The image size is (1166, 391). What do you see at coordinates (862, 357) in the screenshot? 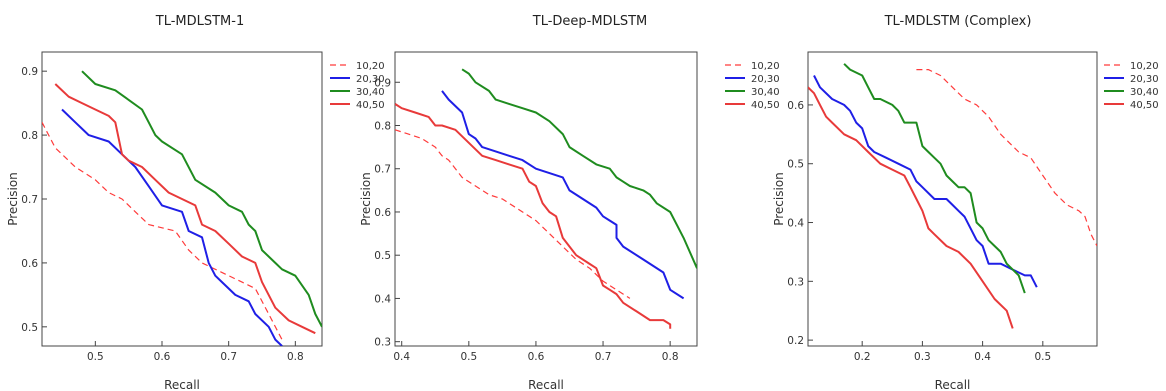
I see `x-tick-label: 0.2` at bounding box center [862, 357].